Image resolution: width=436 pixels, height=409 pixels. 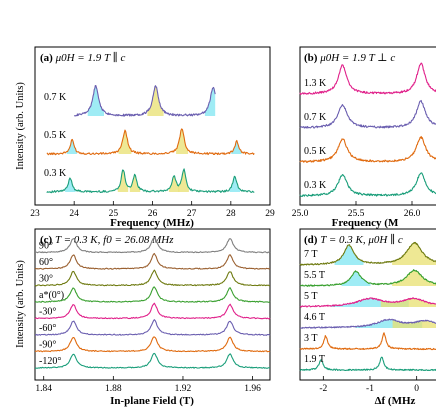 I want to click on panel-c-series-label-60: 60°, so click(x=46, y=262).